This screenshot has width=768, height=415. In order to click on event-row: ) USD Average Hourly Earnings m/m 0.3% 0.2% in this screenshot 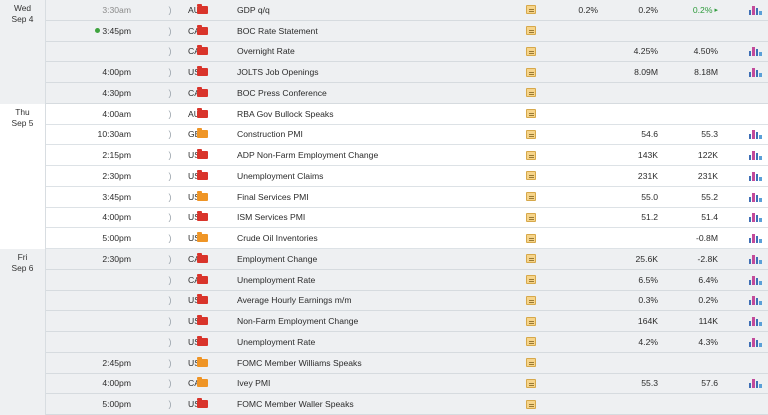, I will do `click(407, 301)`.